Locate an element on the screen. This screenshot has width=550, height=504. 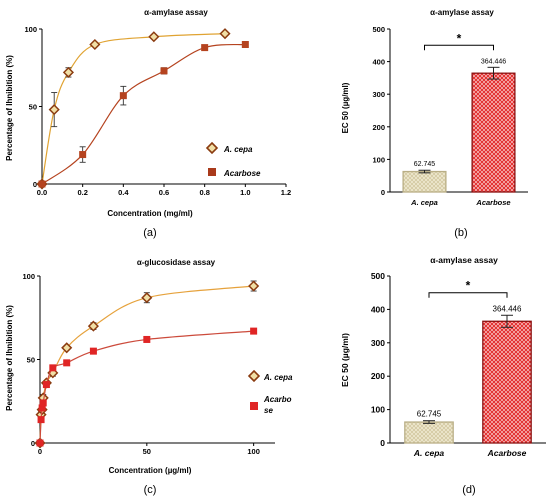
x-tick-label: 0.4 is located at coordinates (123, 192).